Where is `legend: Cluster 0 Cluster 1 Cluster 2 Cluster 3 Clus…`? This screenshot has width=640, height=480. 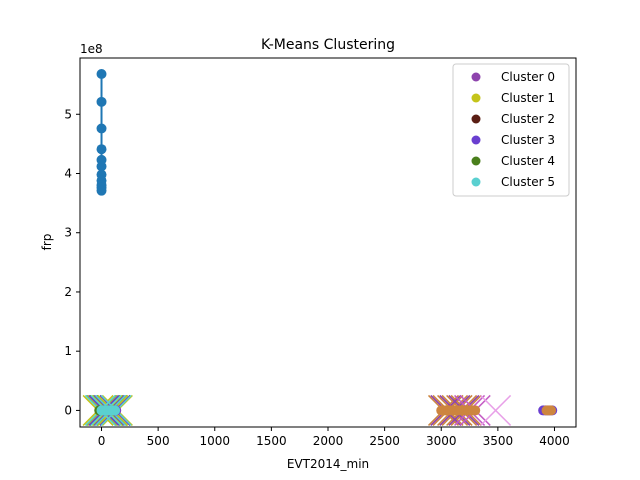
legend: Cluster 0 Cluster 1 Cluster 2 Cluster 3 Clus… is located at coordinates (511, 130).